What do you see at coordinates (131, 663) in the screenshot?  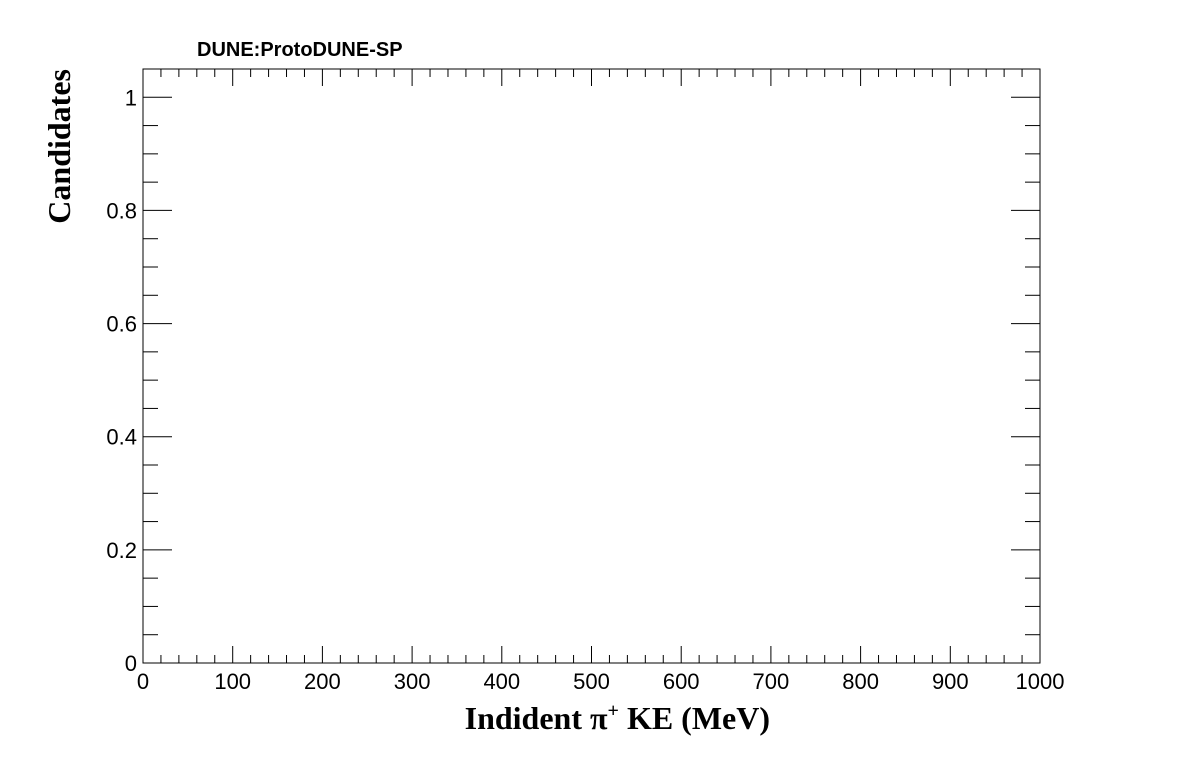 I see `y-tick-label: 0` at bounding box center [131, 663].